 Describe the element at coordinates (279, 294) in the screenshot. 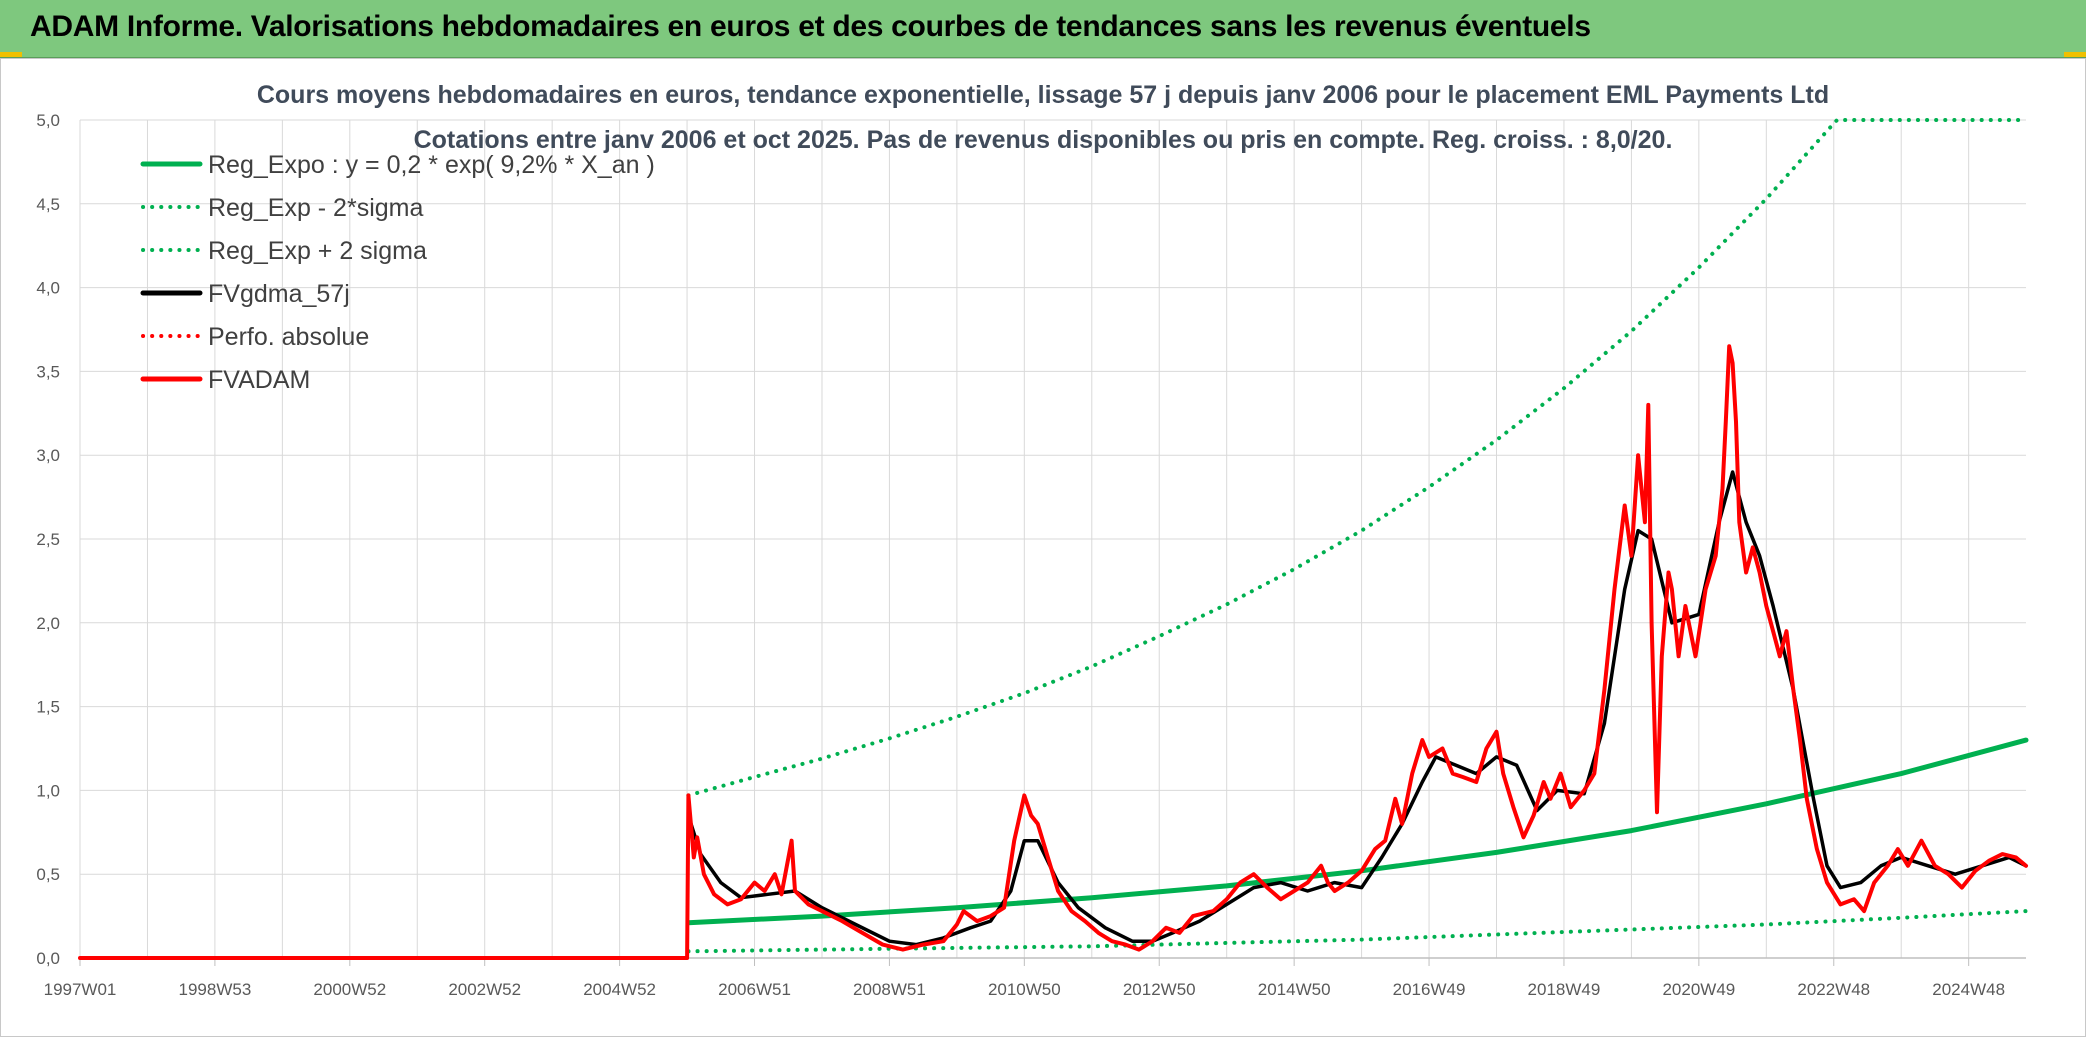

I see `legend-label-3: FVgdma_57j` at that location.